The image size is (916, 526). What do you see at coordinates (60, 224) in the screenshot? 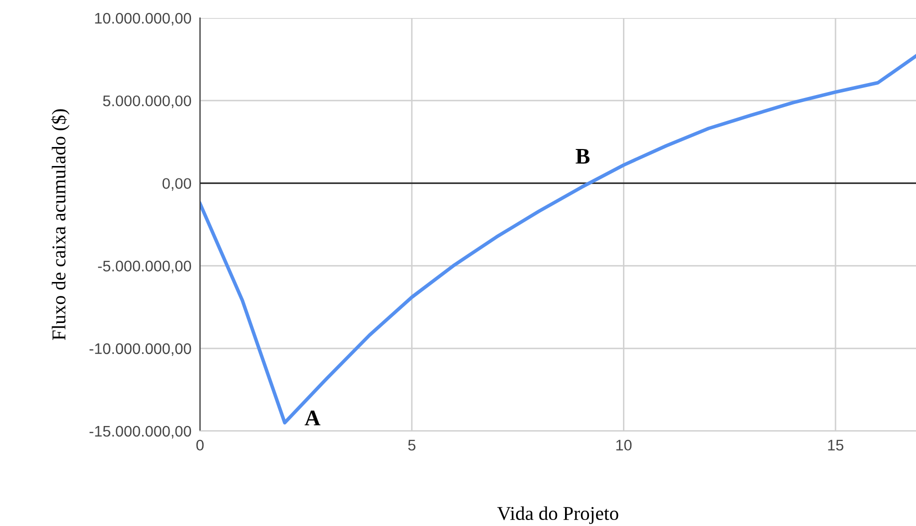
I see `y-axis-title: Fluxo de caixa acumulado ($)` at bounding box center [60, 224].